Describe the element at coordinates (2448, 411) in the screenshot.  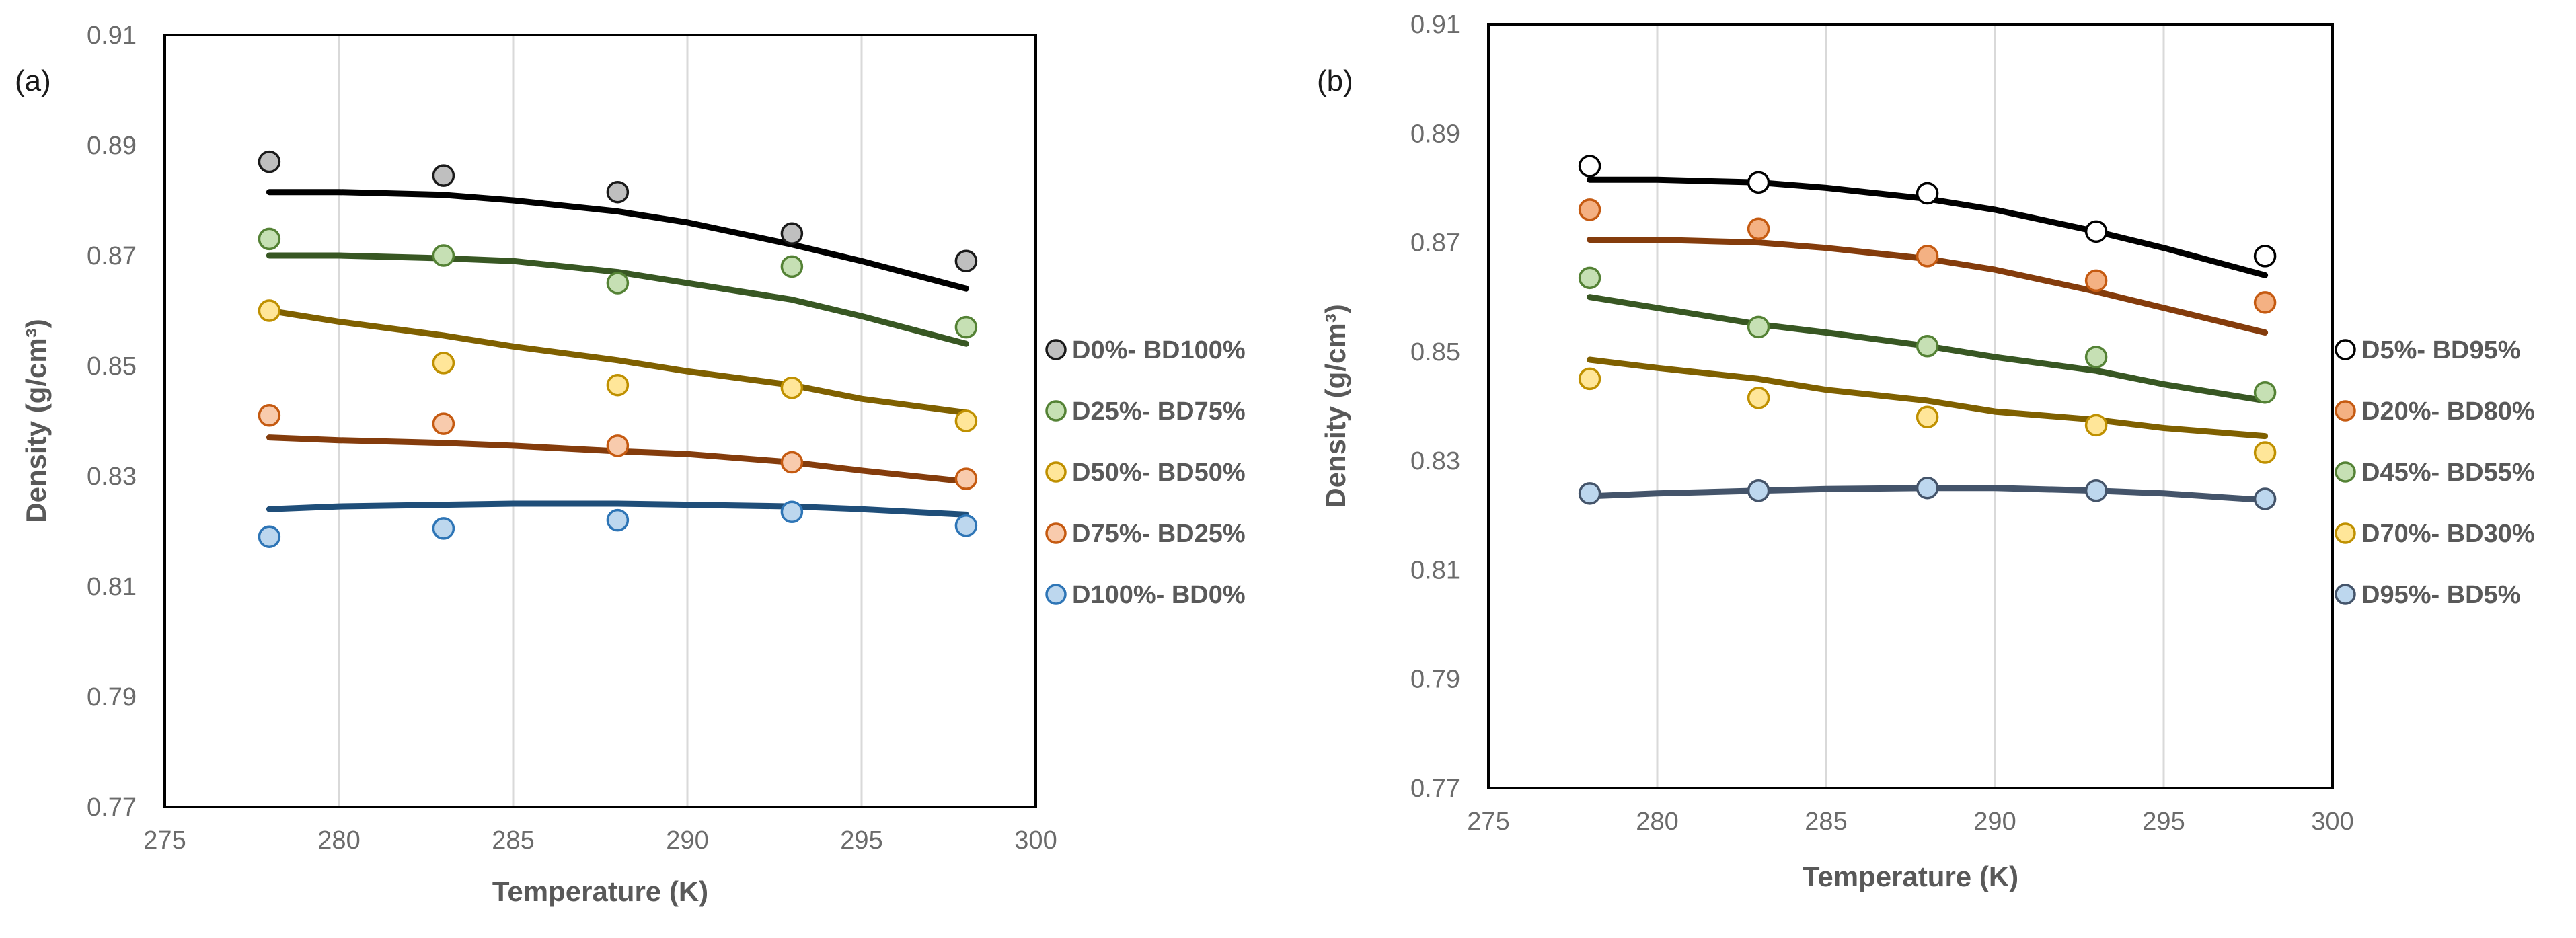
I see `legend-label: D20%- BD80%` at that location.